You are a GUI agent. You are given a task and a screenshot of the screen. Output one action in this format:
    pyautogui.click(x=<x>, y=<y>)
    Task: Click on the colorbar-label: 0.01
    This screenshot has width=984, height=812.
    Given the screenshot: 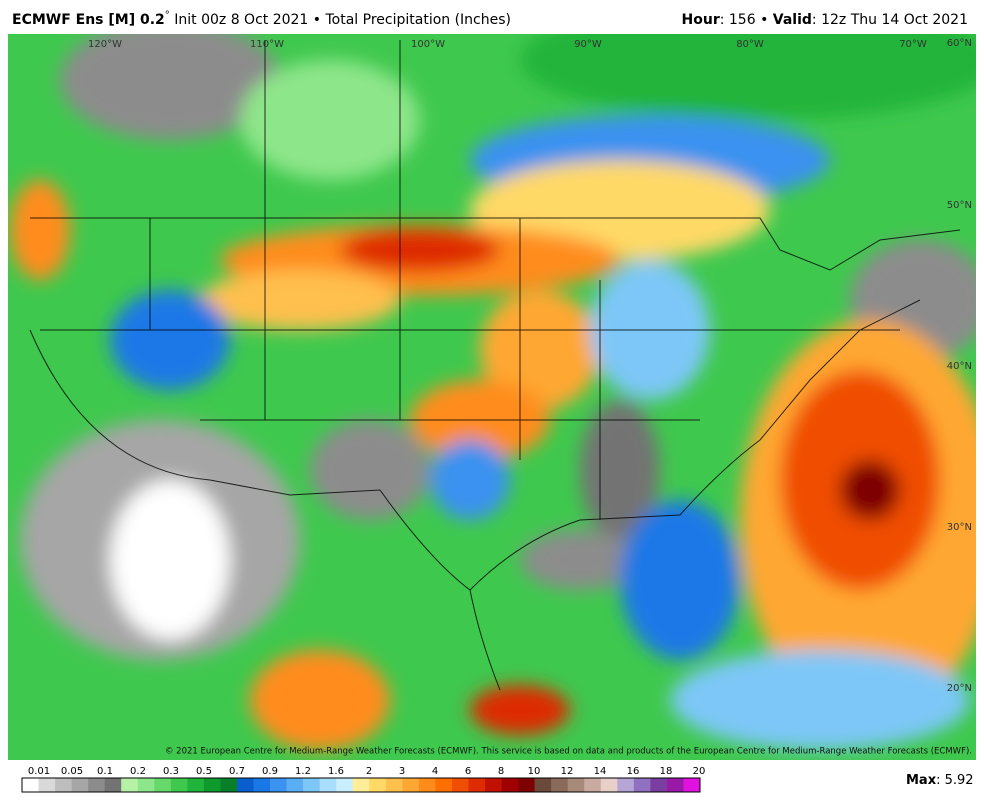 What is the action you would take?
    pyautogui.click(x=39, y=771)
    